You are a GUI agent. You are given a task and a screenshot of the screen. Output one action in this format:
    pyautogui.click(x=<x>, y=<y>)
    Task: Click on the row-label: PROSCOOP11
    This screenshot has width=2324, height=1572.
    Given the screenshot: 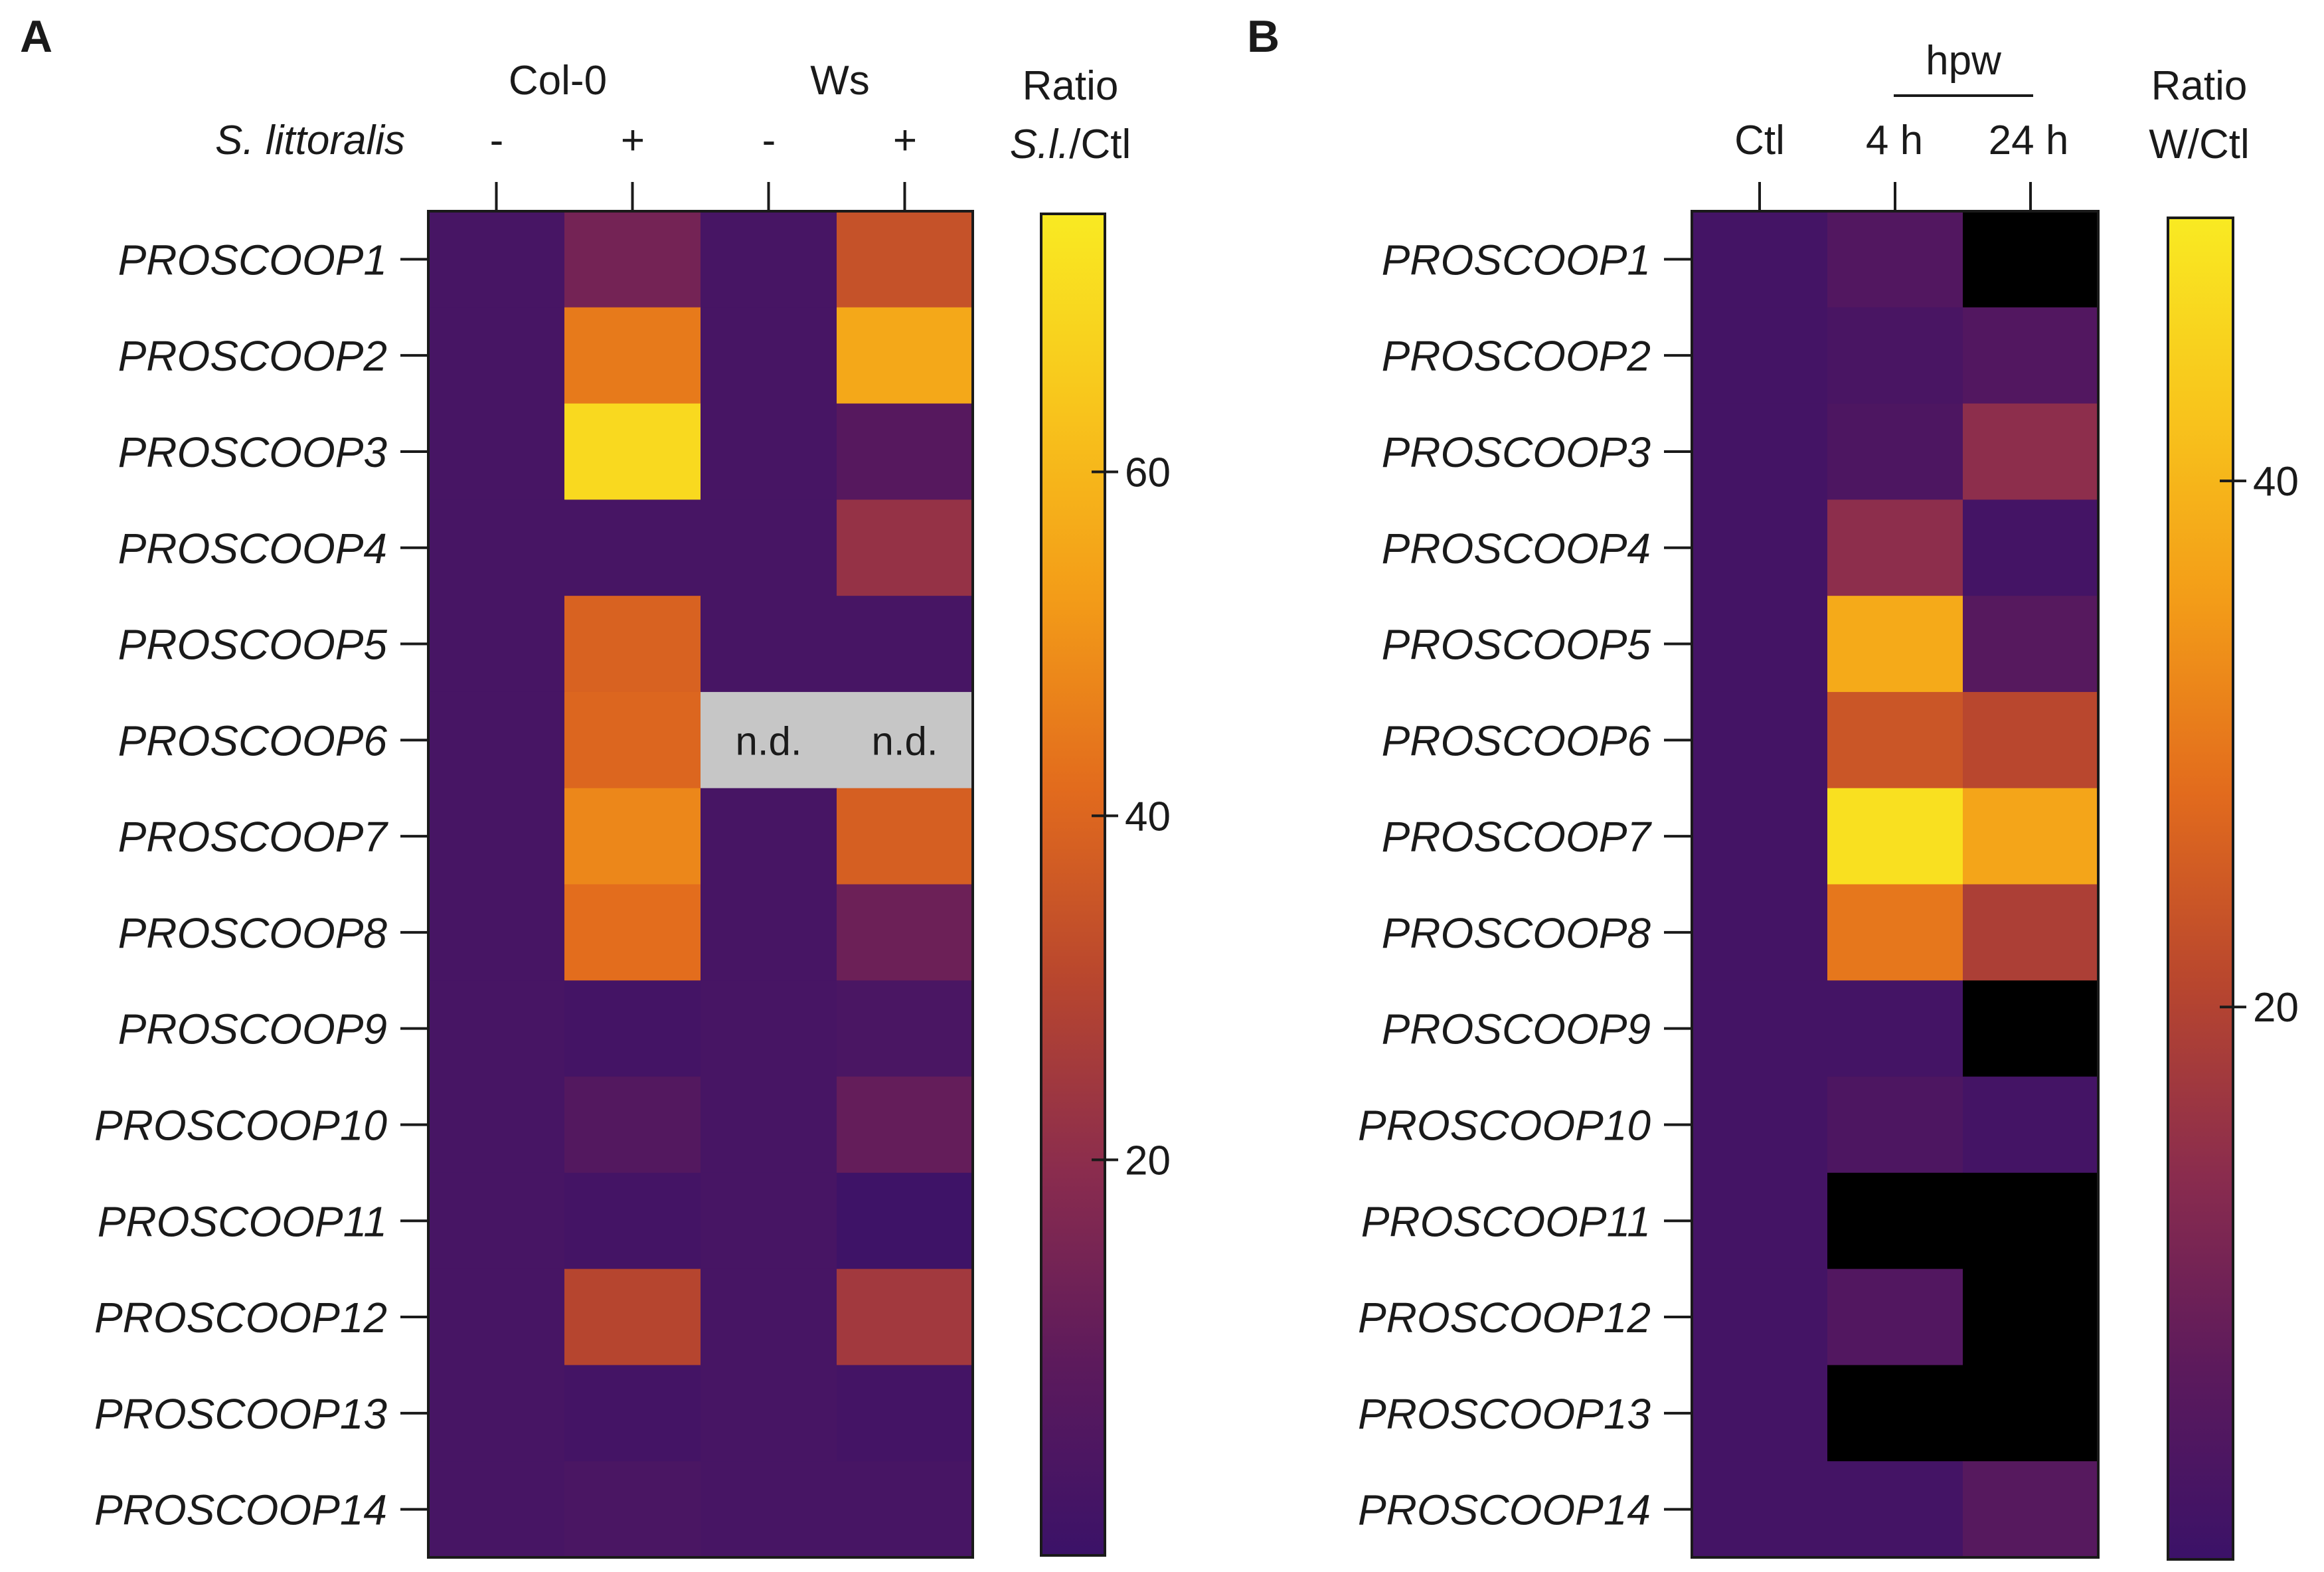 What is the action you would take?
    pyautogui.click(x=243, y=1221)
    